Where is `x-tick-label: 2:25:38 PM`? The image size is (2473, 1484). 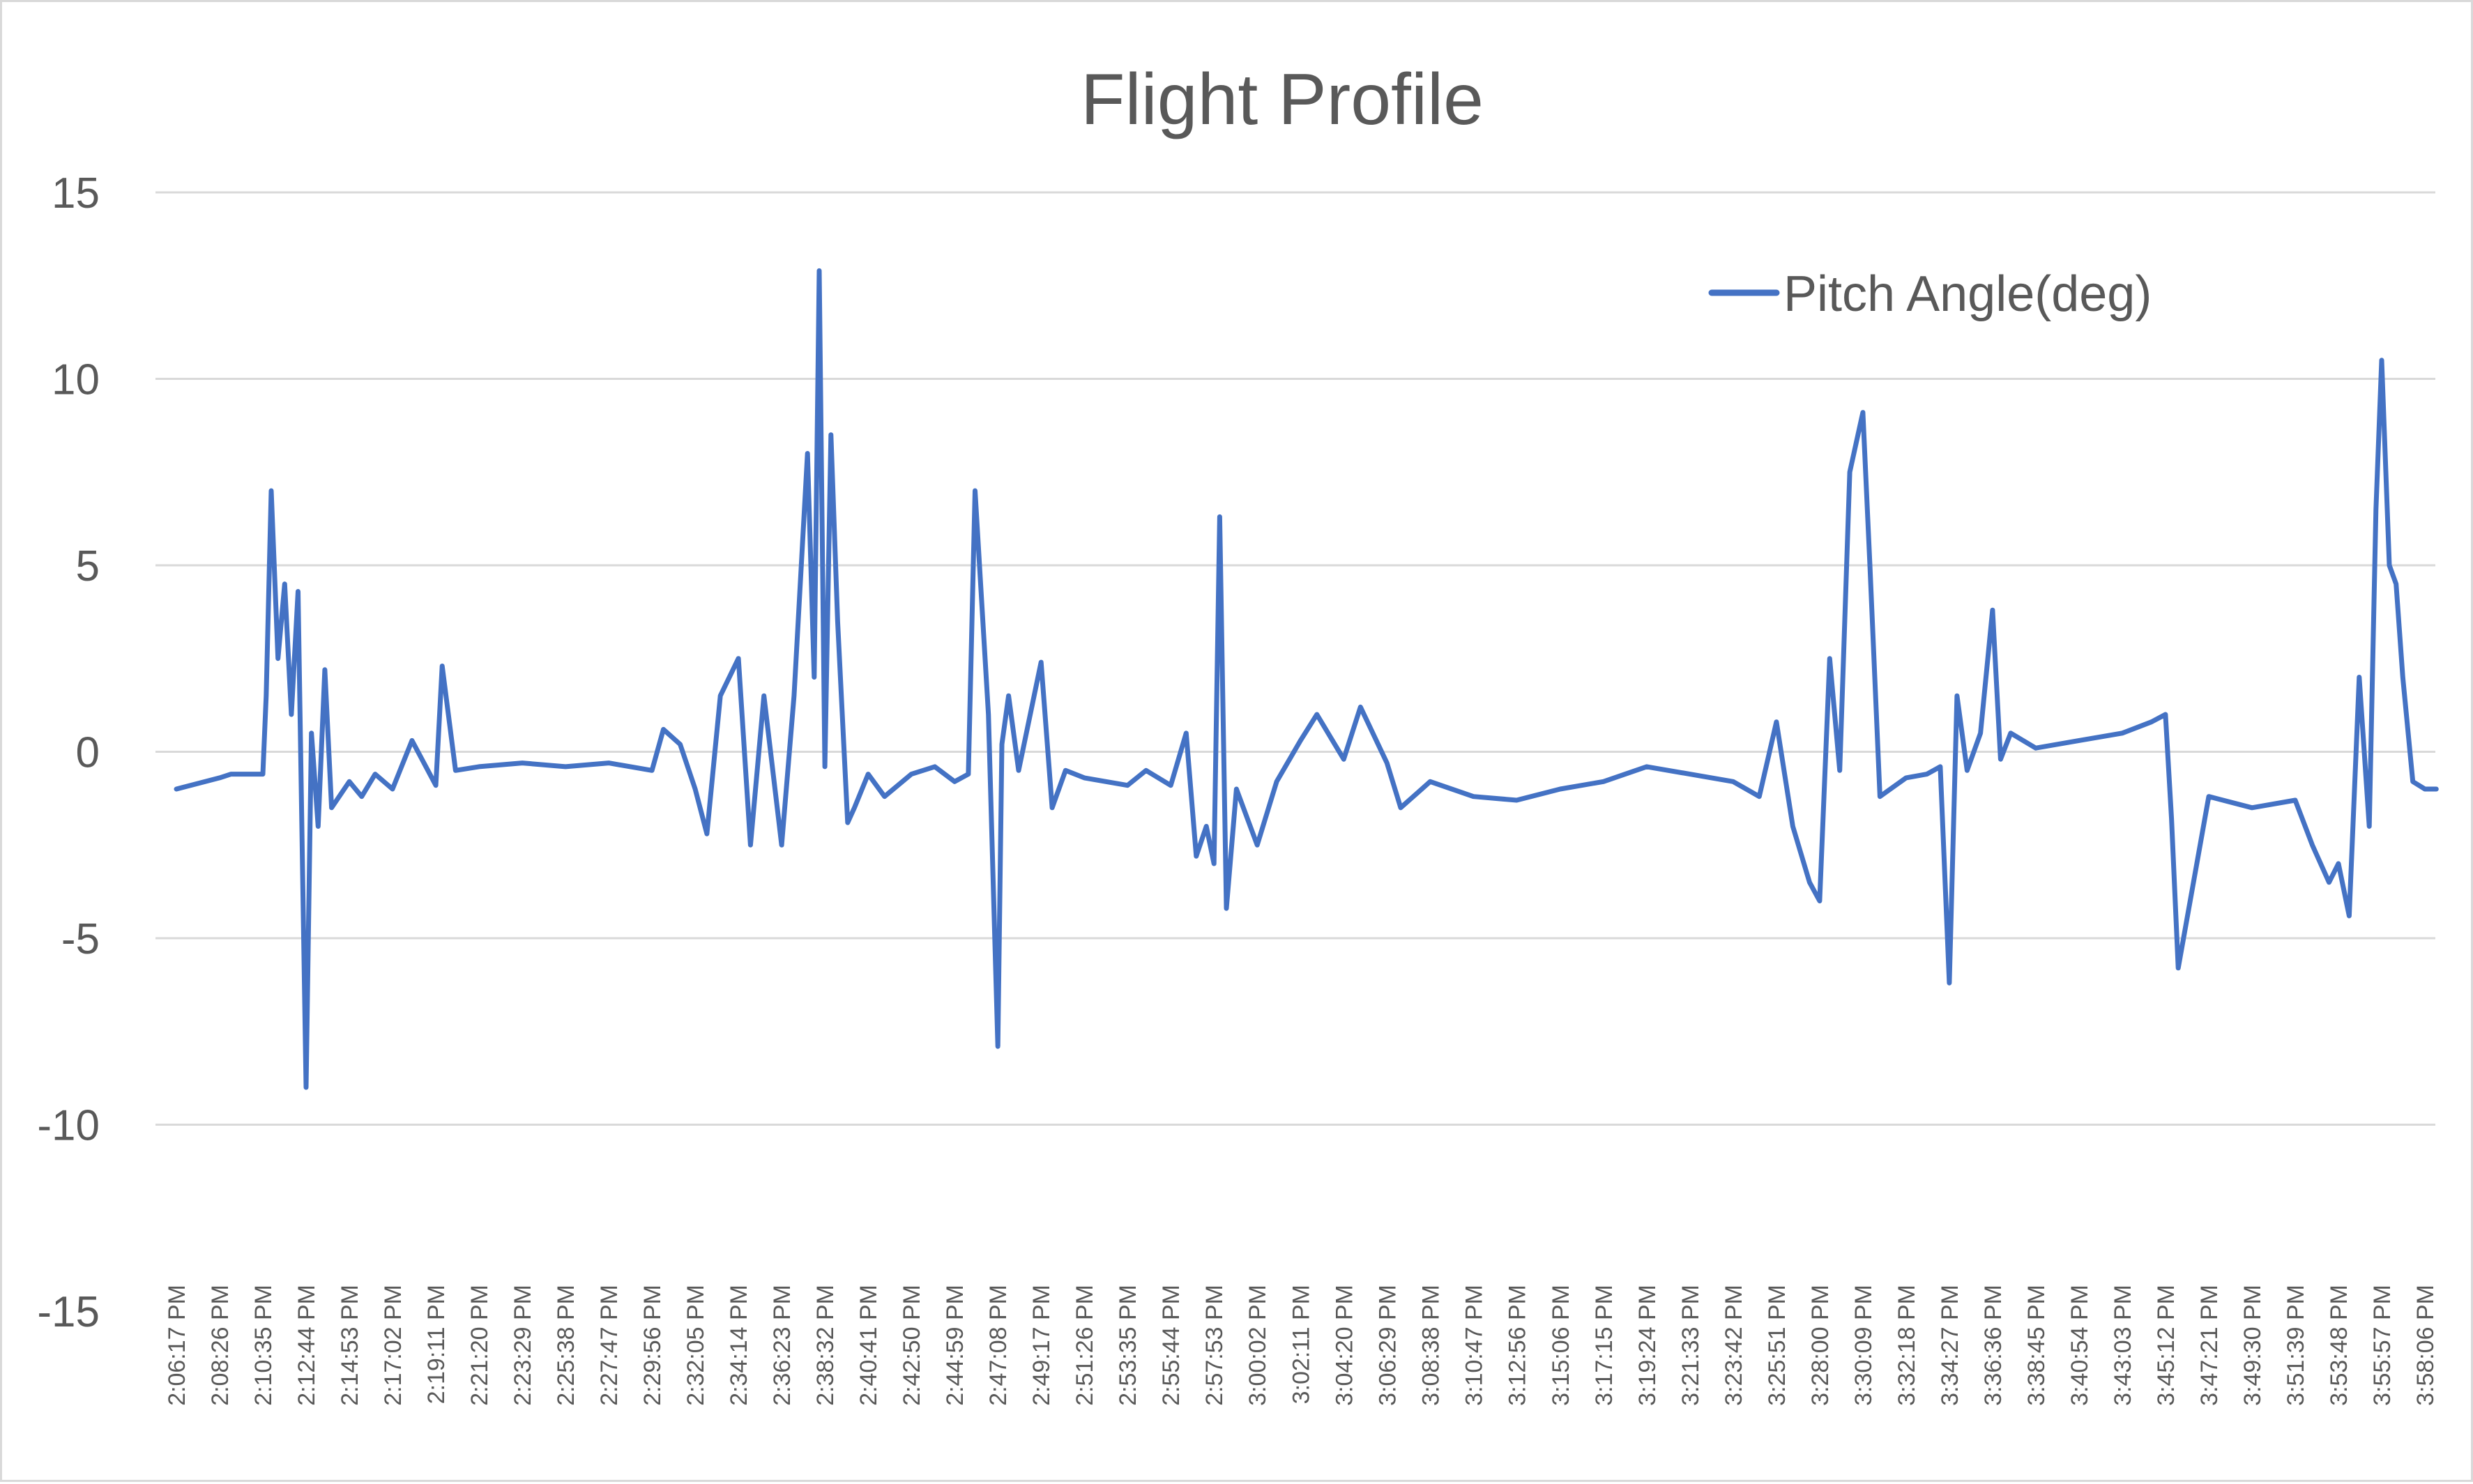 x-tick-label: 2:25:38 PM is located at coordinates (566, 1345).